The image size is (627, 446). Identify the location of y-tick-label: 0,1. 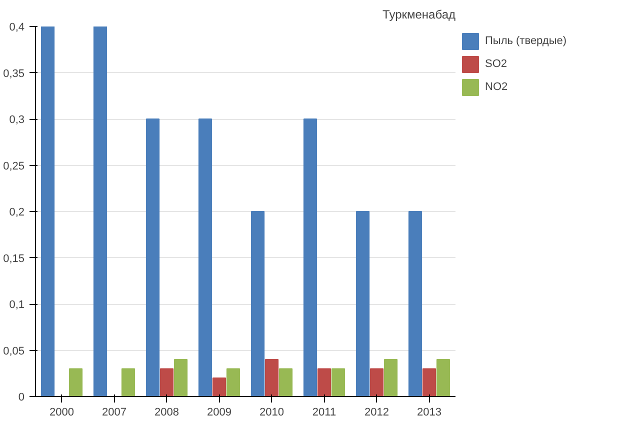
(17, 305).